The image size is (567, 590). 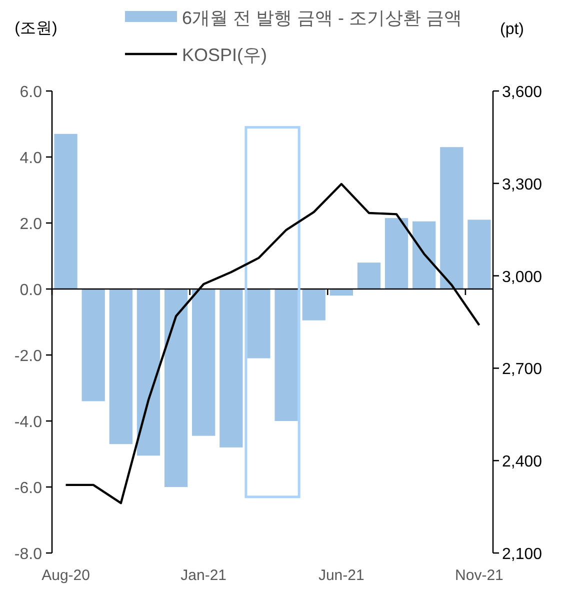 What do you see at coordinates (31, 92) in the screenshot?
I see `y-tick-label: 6.0` at bounding box center [31, 92].